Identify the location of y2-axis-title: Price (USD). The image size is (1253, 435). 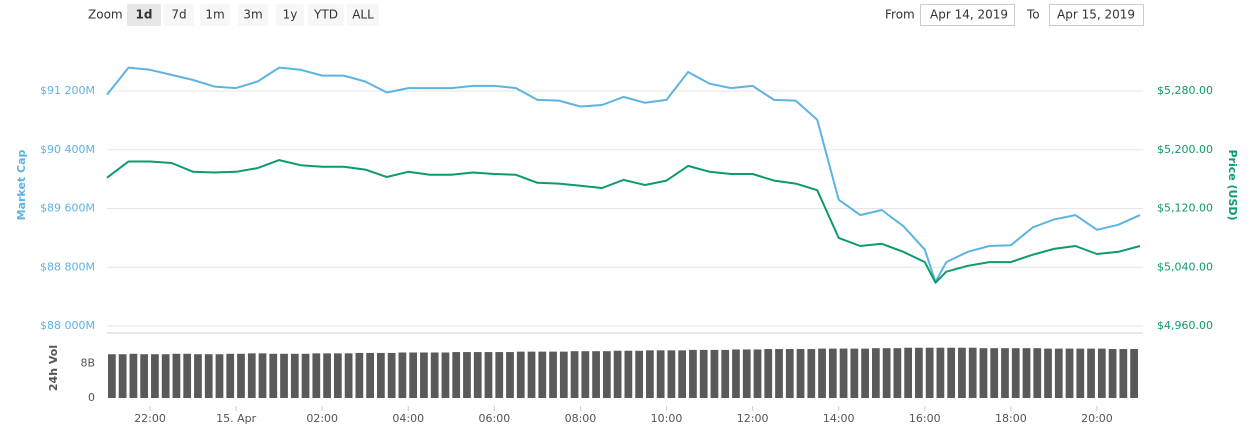
(1232, 184).